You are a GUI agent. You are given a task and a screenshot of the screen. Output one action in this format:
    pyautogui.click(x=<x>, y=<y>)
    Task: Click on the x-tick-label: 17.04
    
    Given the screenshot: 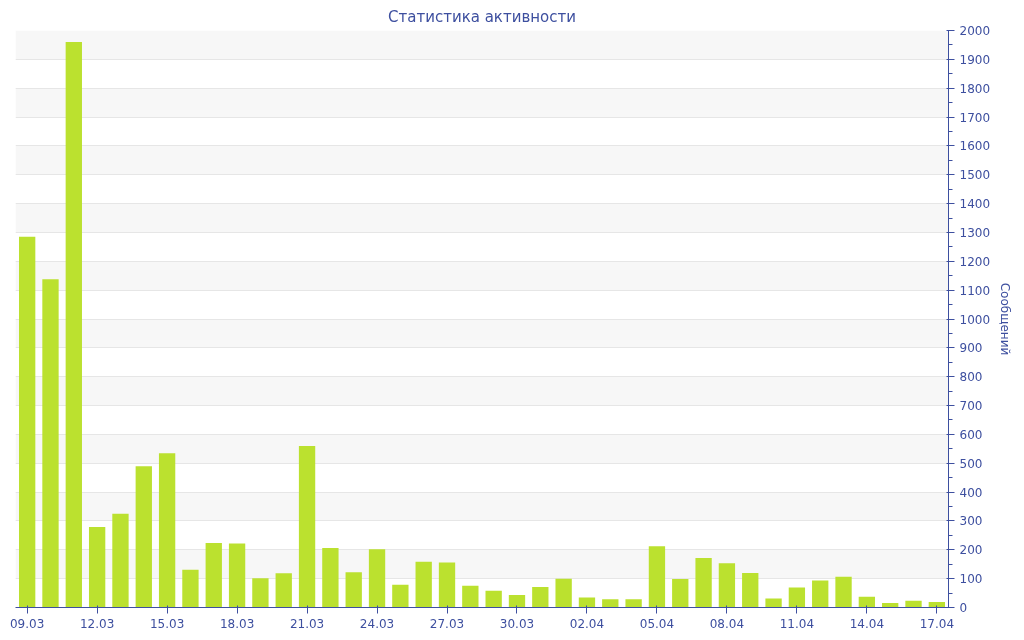 What is the action you would take?
    pyautogui.click(x=937, y=623)
    